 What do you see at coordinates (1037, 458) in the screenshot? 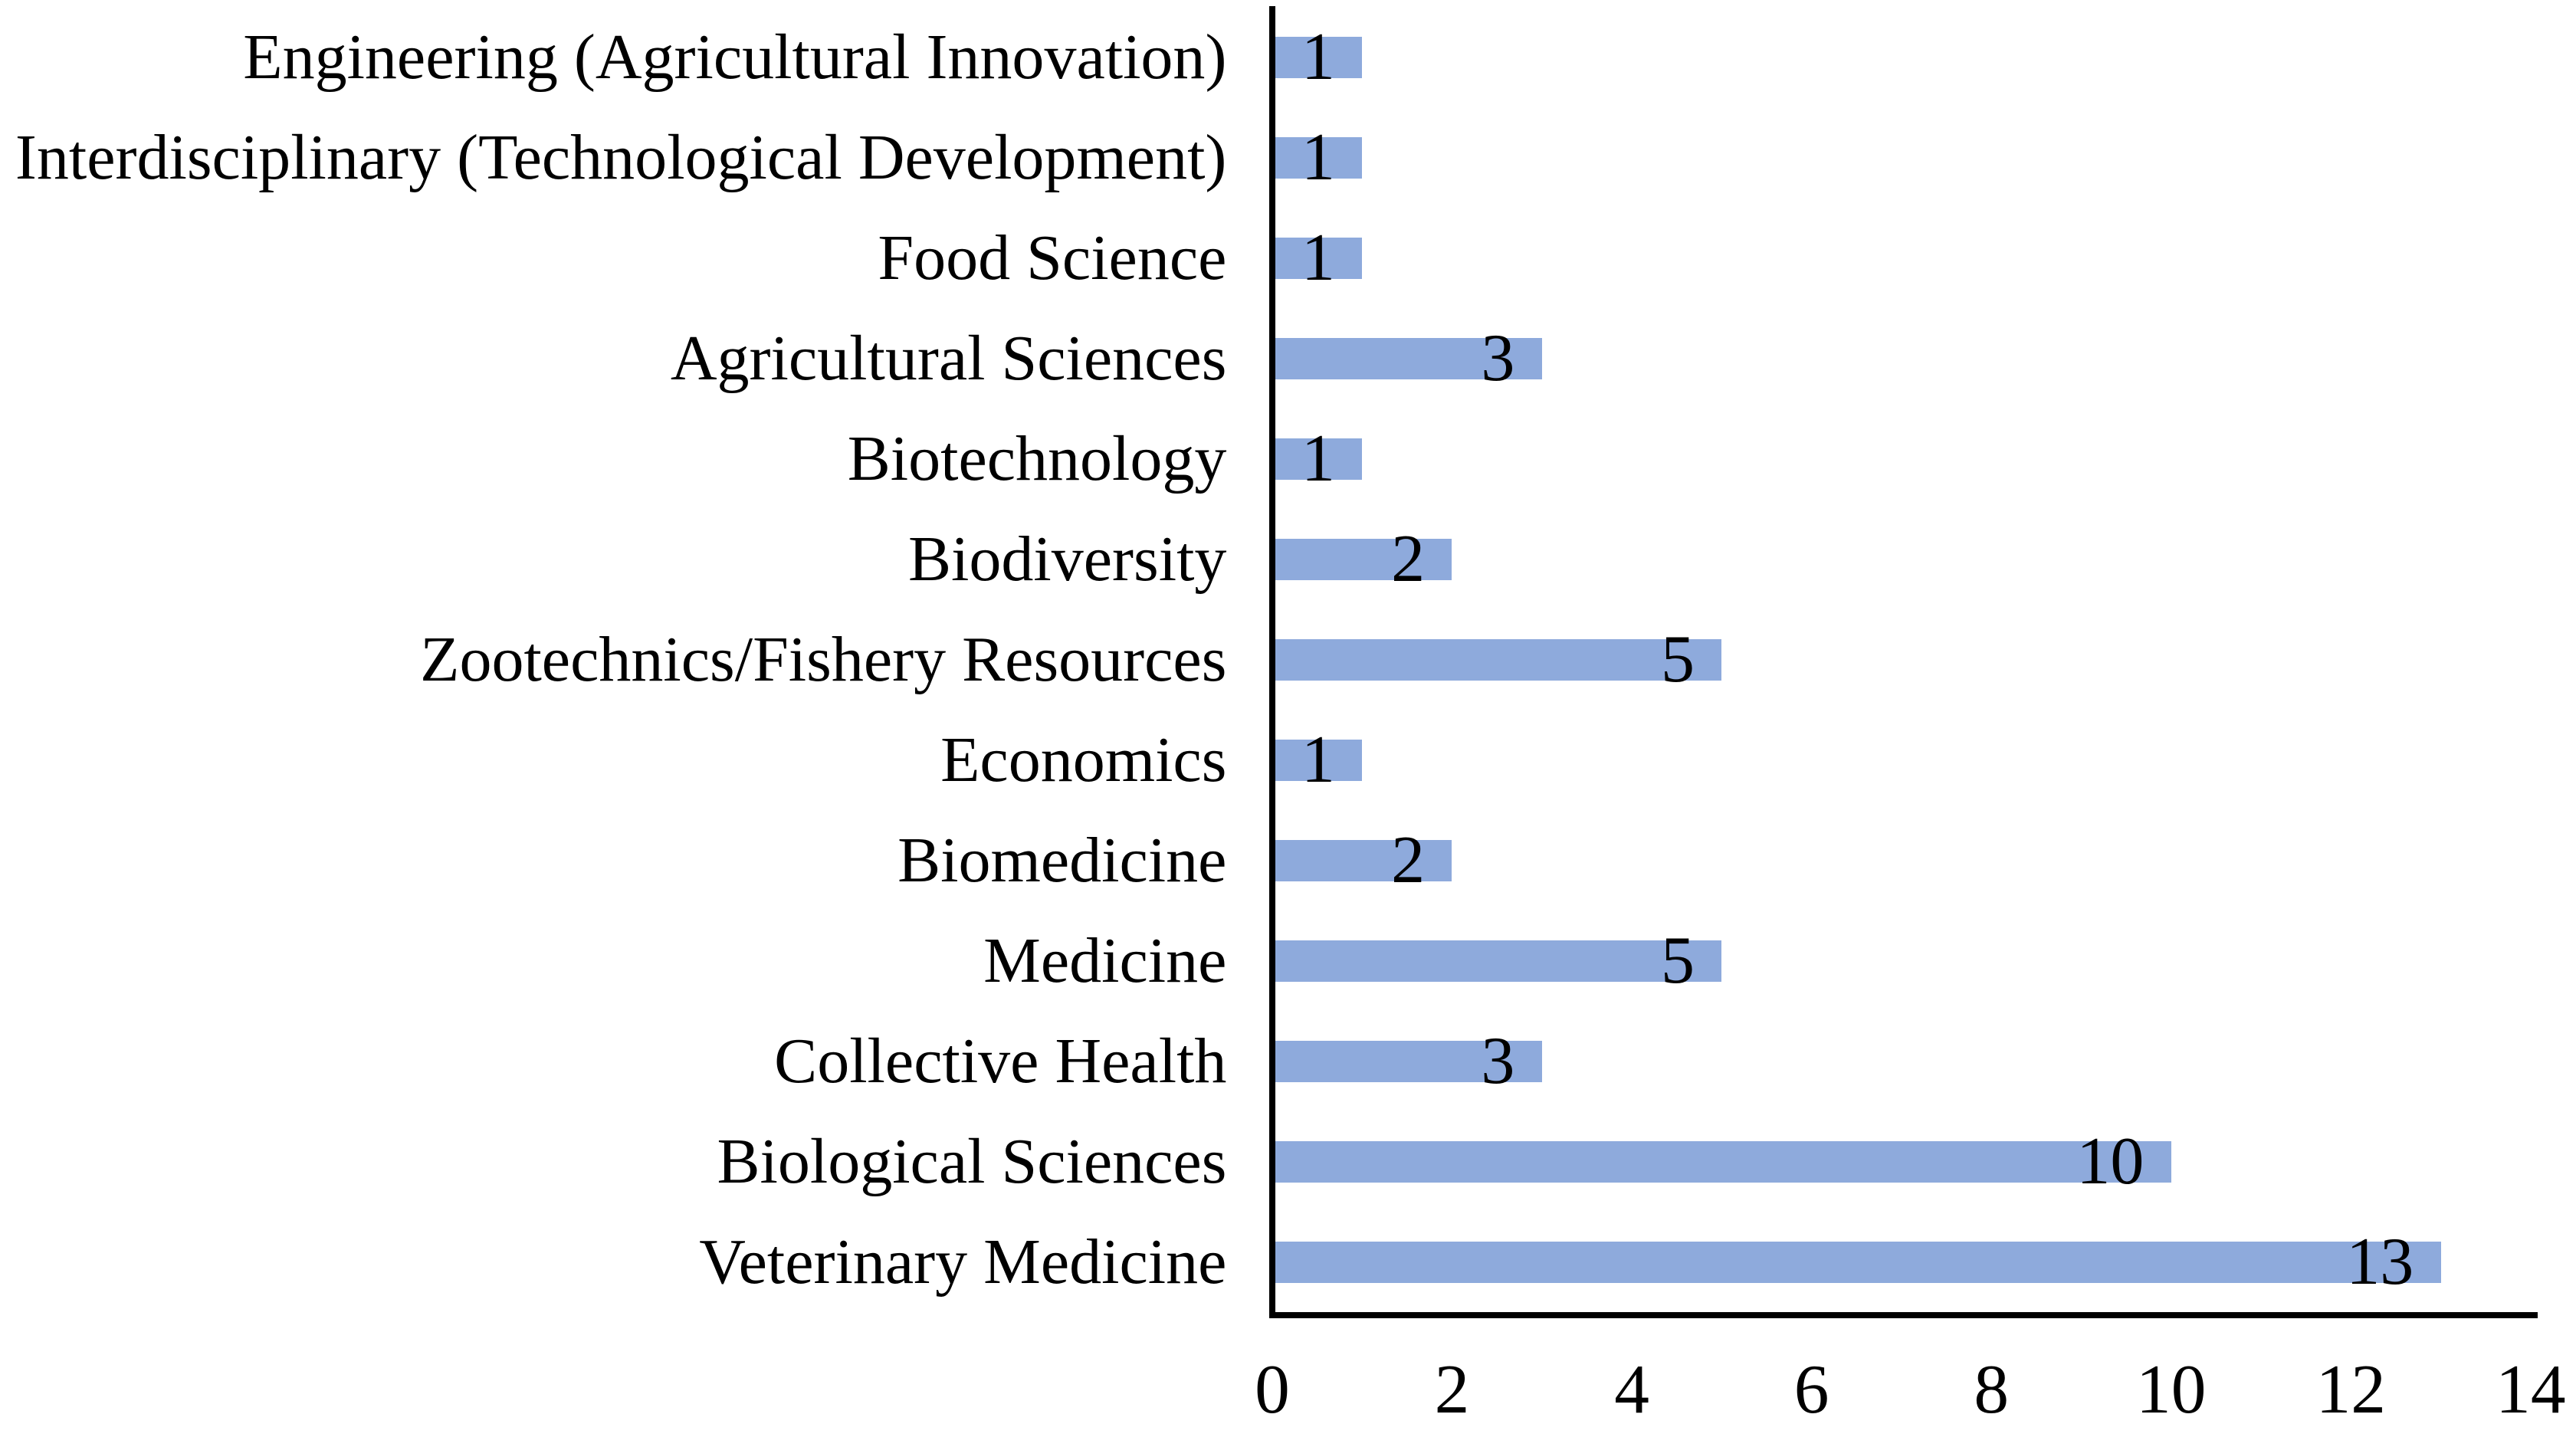
I see `category-label: Biotechnology` at bounding box center [1037, 458].